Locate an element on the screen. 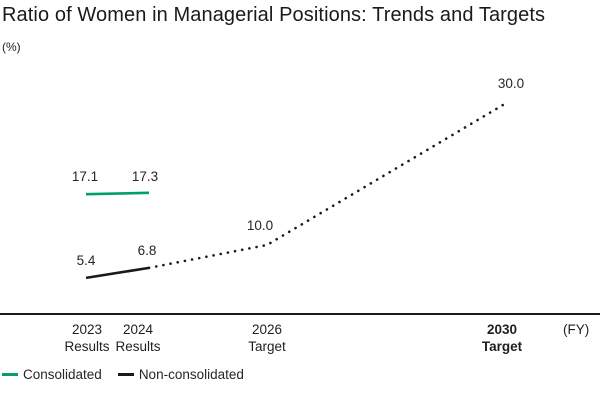  x-axis-label-2023-results: 2023 Results is located at coordinates (86, 338).